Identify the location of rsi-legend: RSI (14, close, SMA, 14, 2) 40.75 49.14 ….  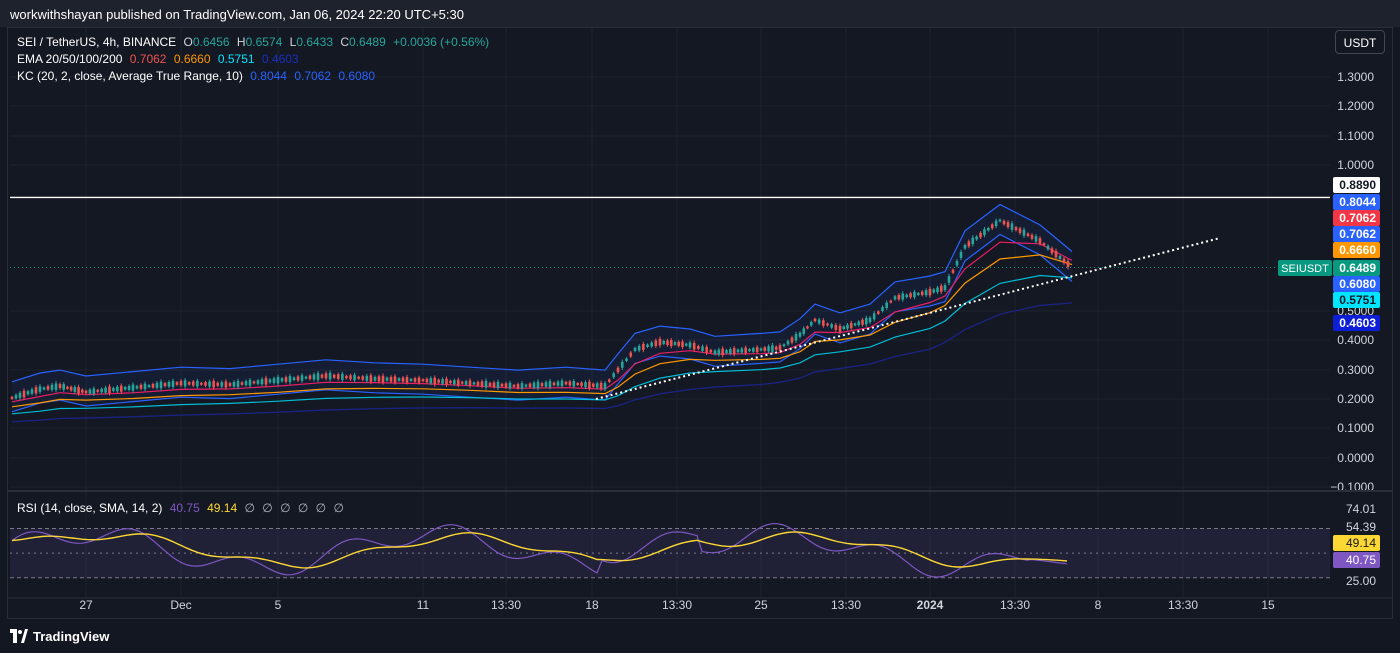
(182, 508).